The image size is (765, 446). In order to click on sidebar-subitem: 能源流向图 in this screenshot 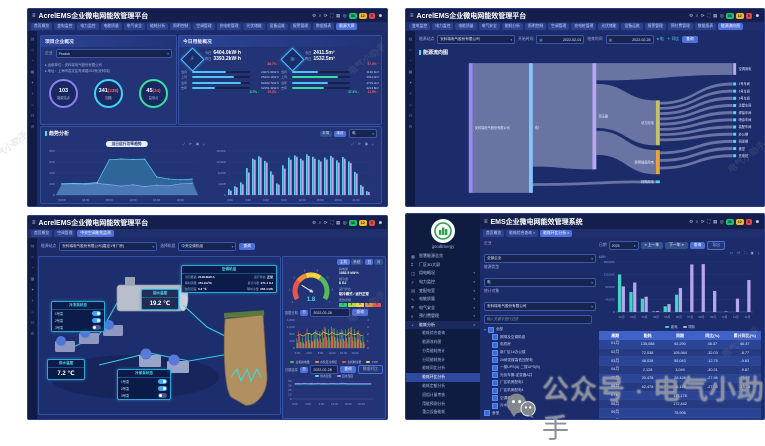, I will do `click(443, 342)`.